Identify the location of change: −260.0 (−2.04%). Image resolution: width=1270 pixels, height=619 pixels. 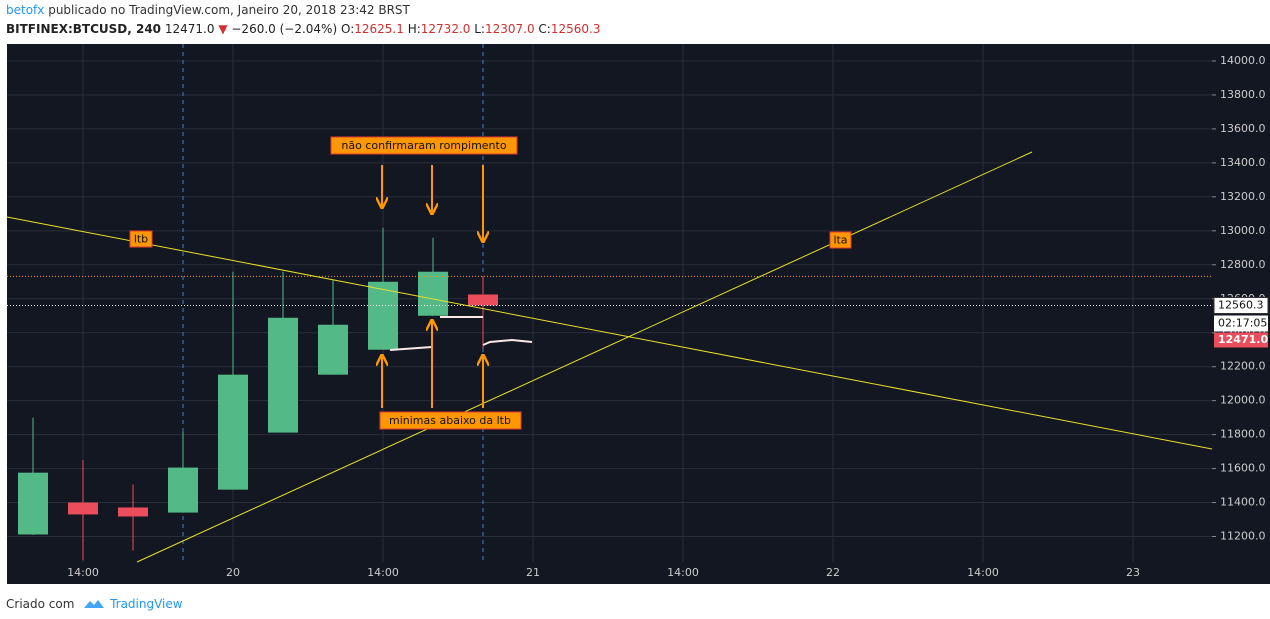
(284, 29).